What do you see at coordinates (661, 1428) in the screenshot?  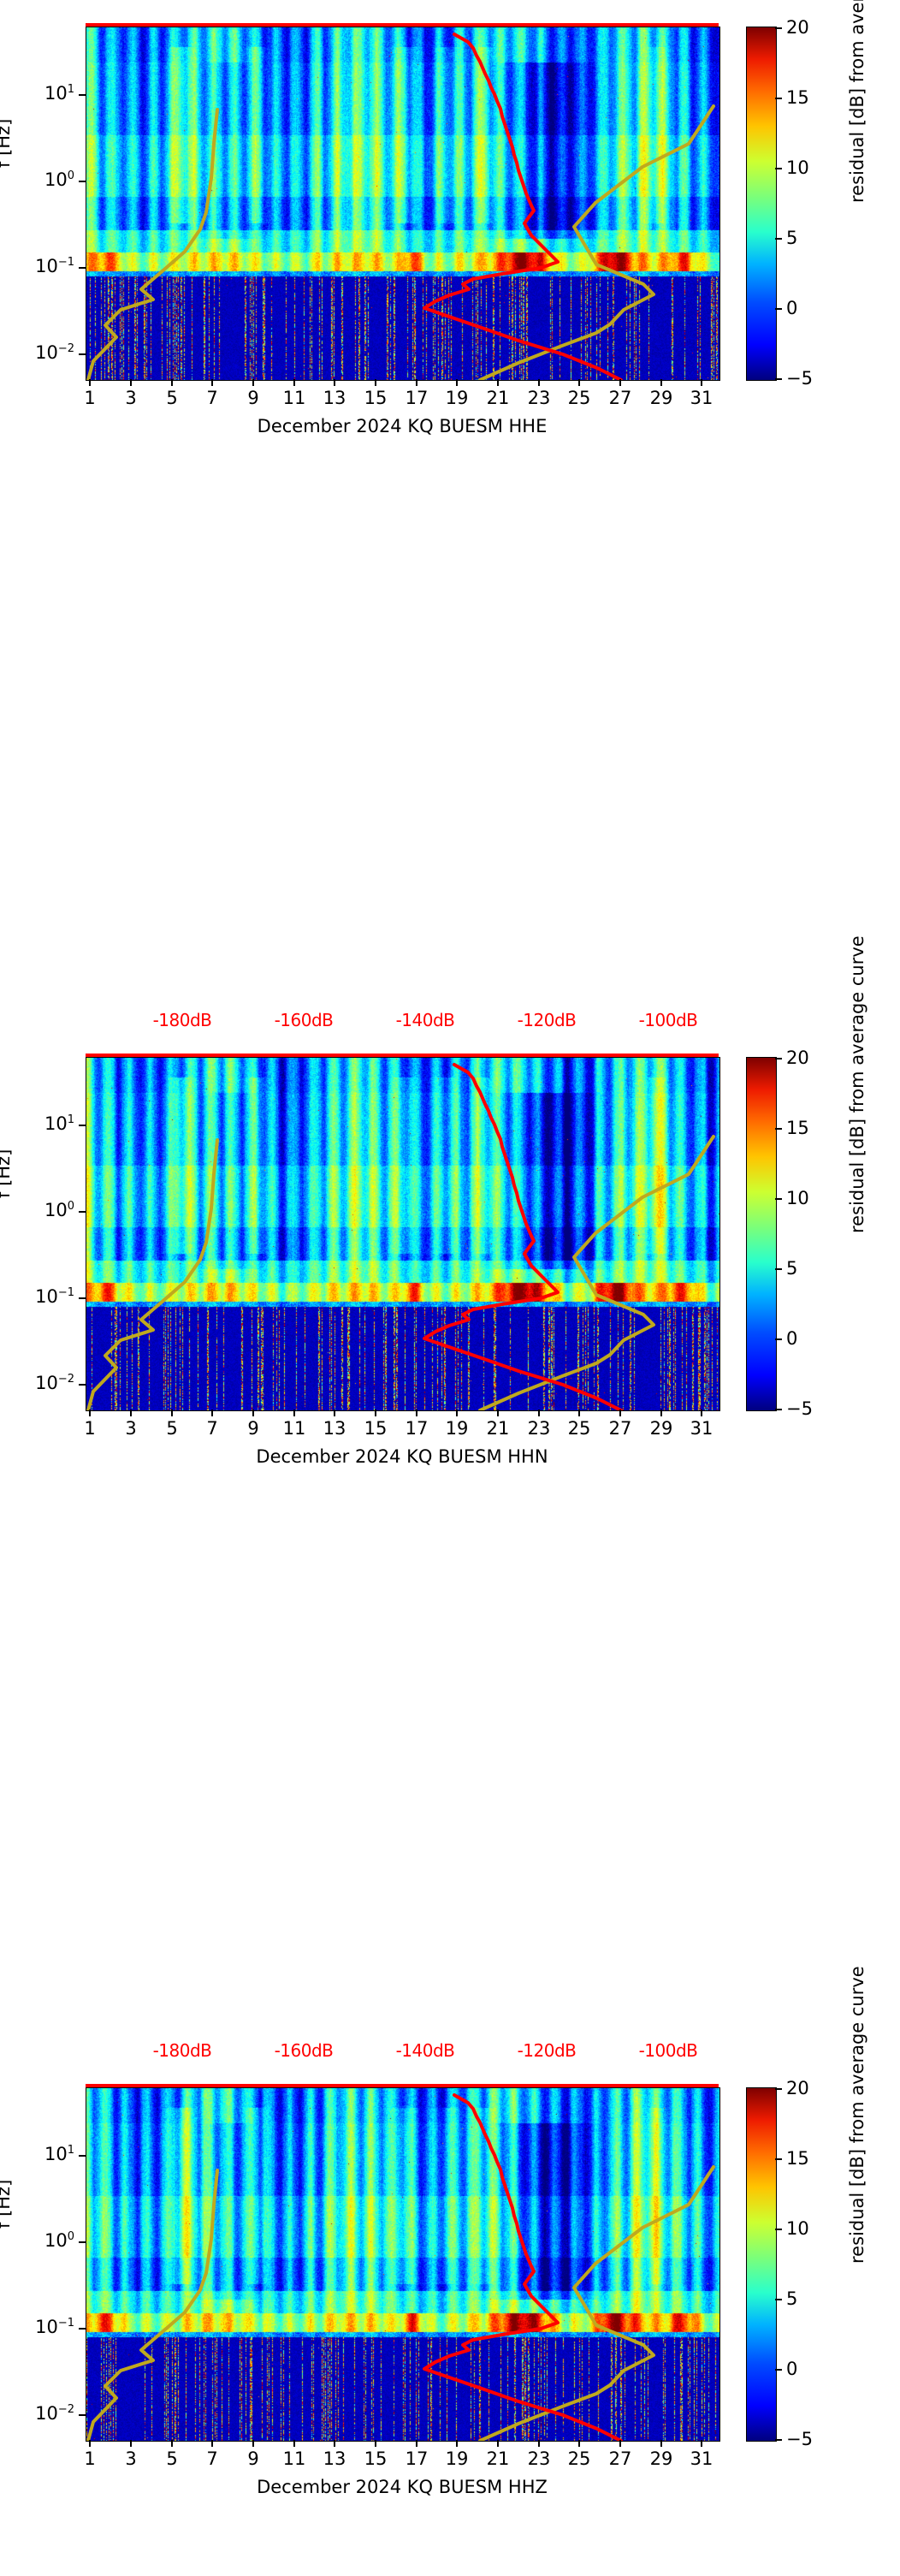 I see `x-tick-label: 29` at bounding box center [661, 1428].